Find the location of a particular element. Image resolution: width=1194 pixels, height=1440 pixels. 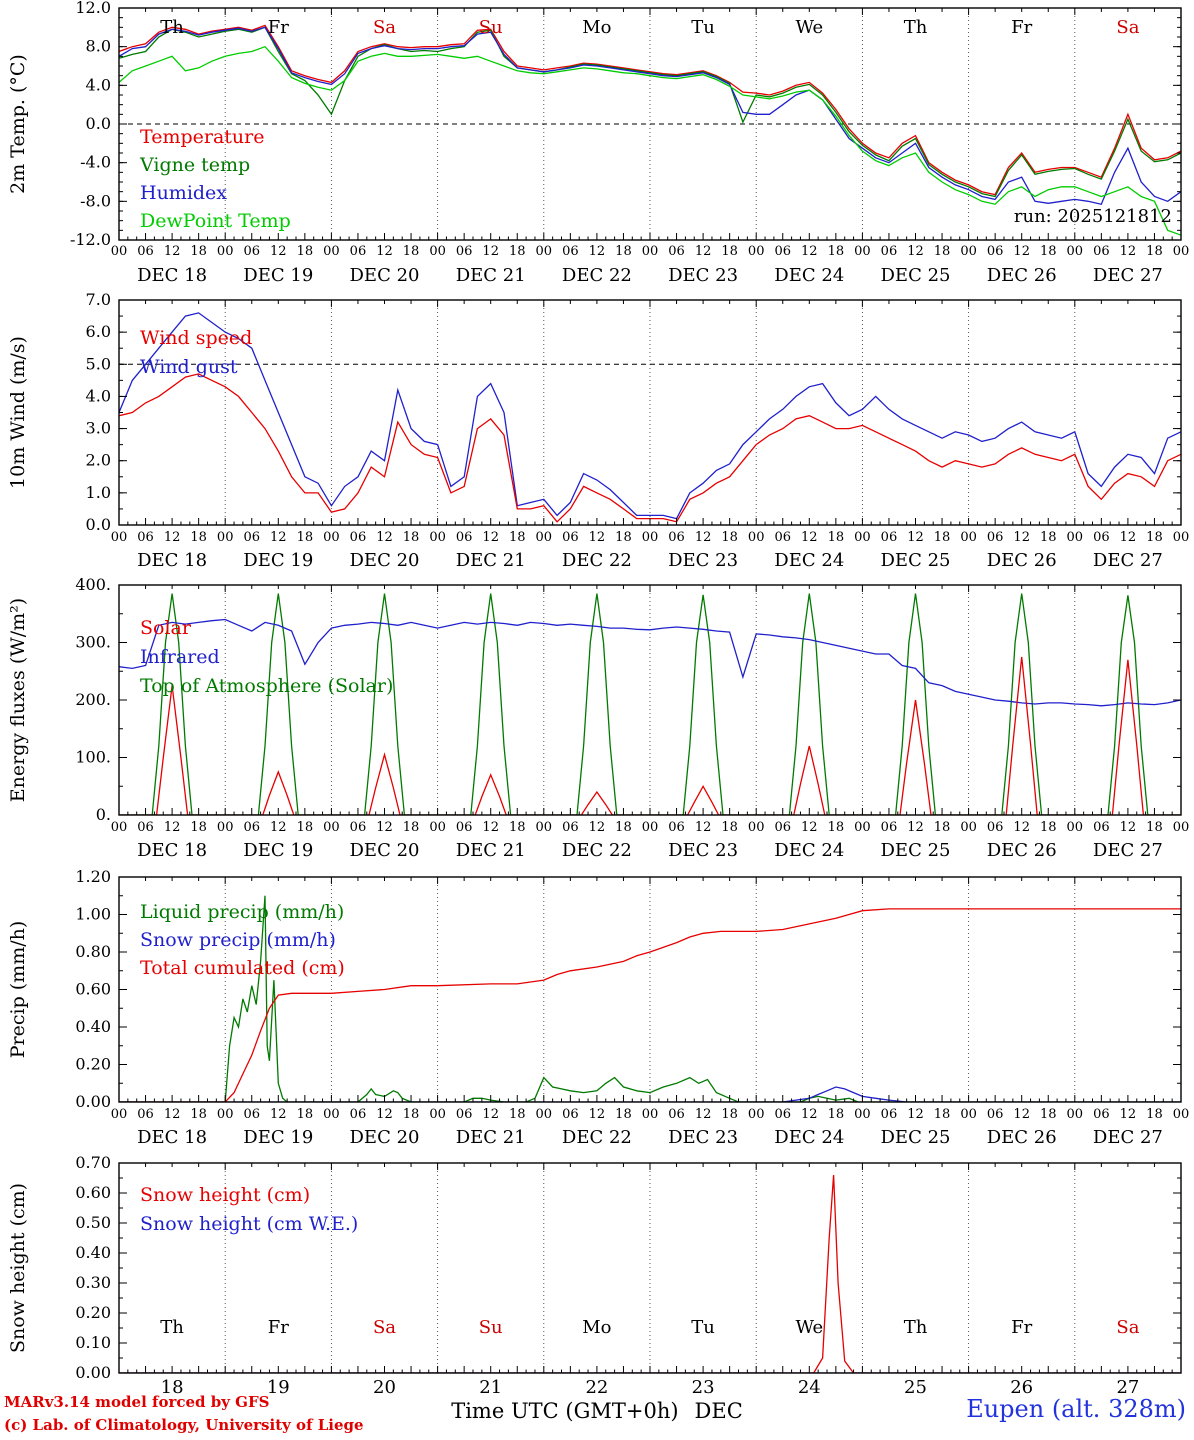

svg-text: 1.0 is located at coordinates (98, 492).